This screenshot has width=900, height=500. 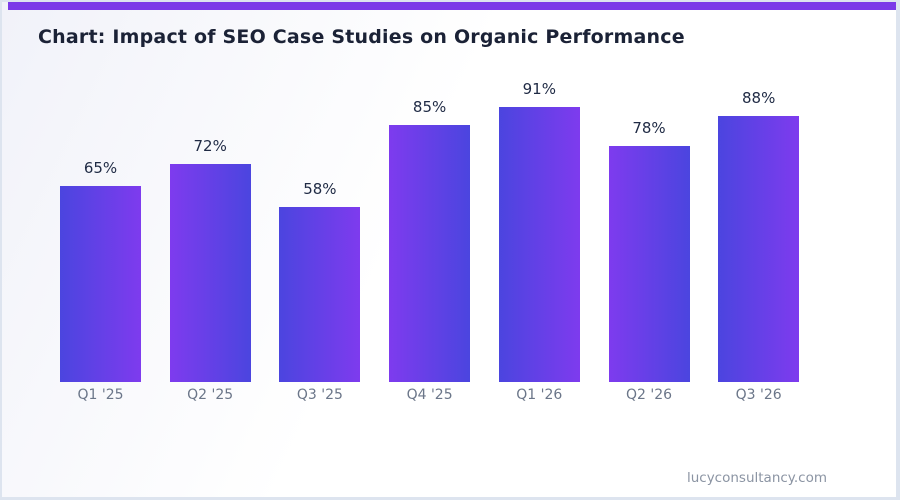 What do you see at coordinates (539, 244) in the screenshot?
I see `bar-q126` at bounding box center [539, 244].